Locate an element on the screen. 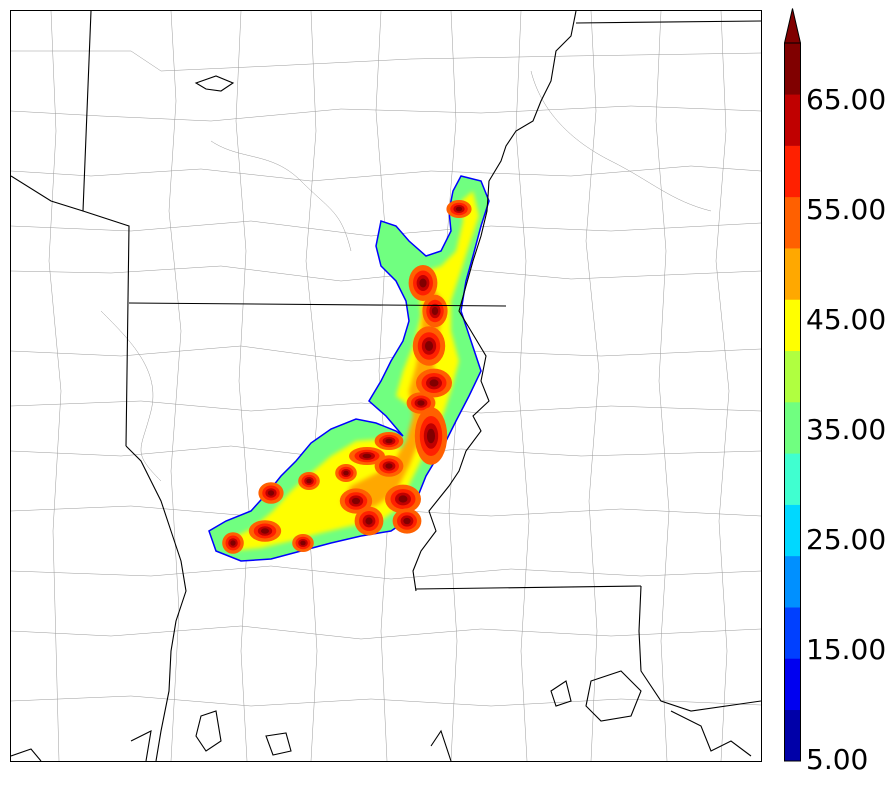 The width and height of the screenshot is (894, 785). colorbar-frame is located at coordinates (792, 402).